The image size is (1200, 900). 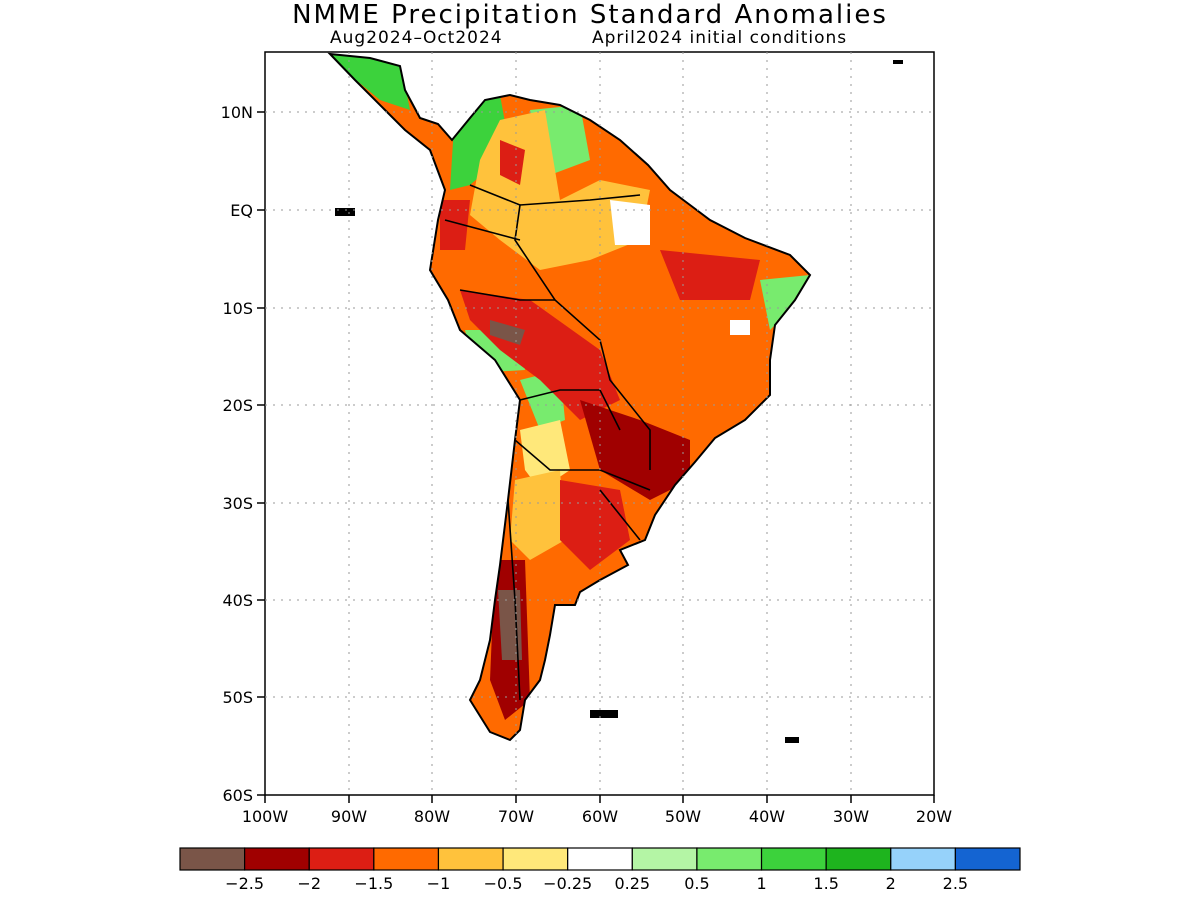 What do you see at coordinates (237, 112) in the screenshot?
I see `lat-label: 10N` at bounding box center [237, 112].